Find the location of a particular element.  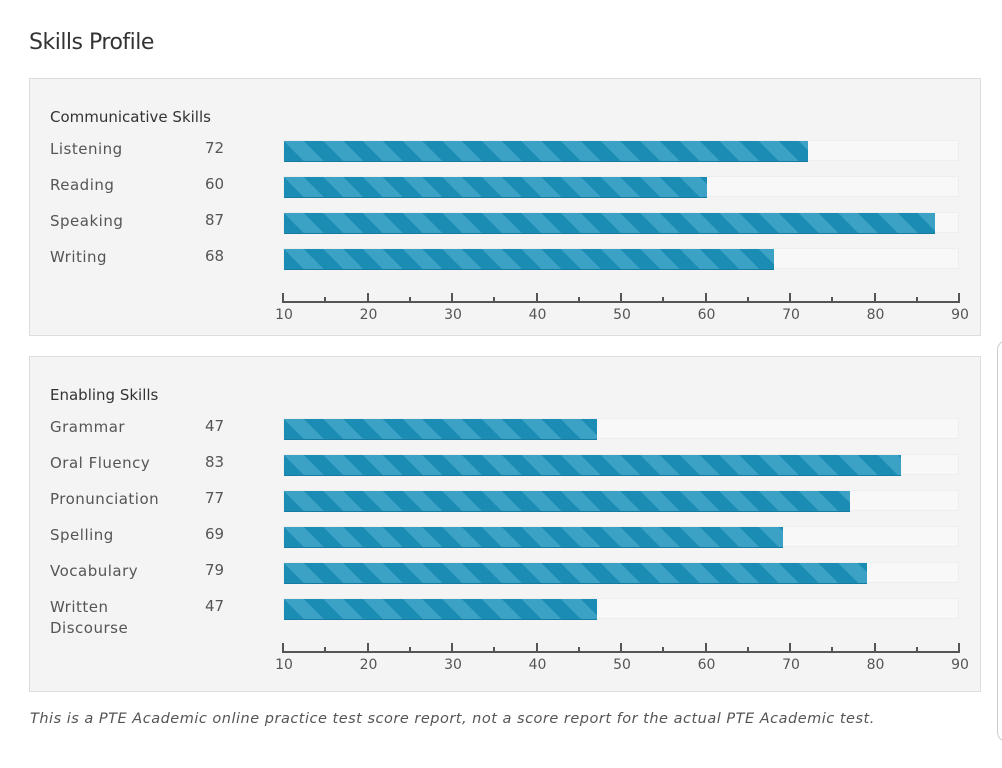

skill-label: Oral Fluency is located at coordinates (100, 463).